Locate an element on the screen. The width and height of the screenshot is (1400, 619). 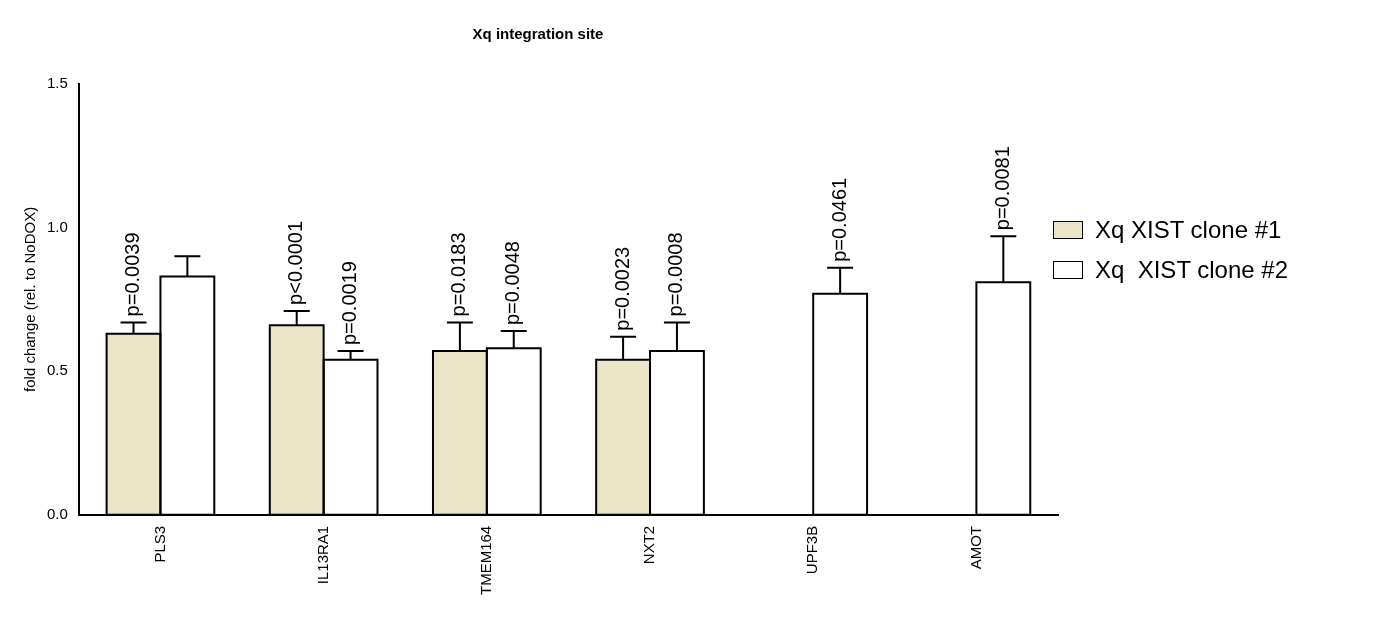
annotation: p=0.0019 is located at coordinates (349, 303).